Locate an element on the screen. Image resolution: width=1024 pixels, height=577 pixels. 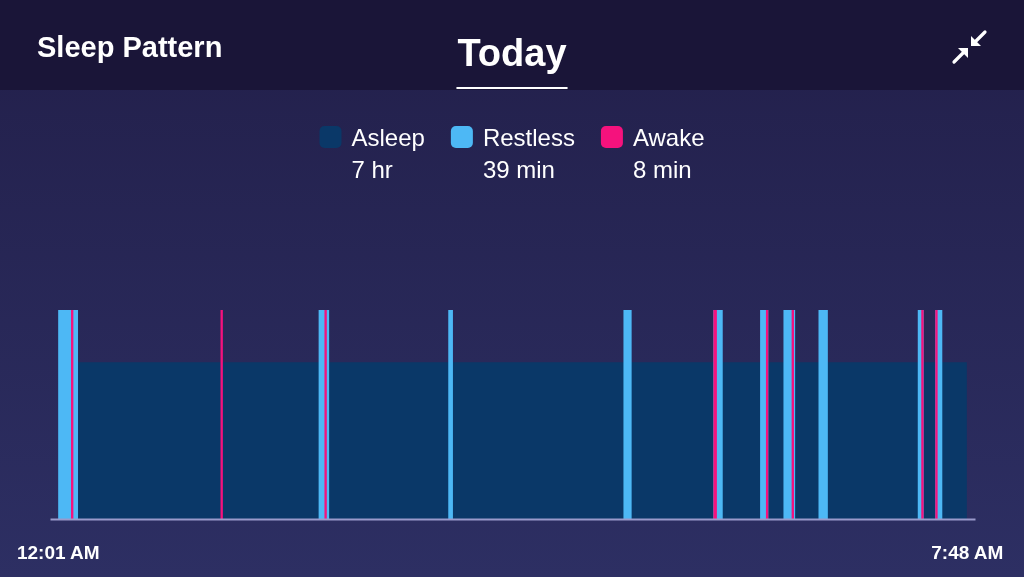
chart-title: Sleep Pattern is located at coordinates (130, 47).